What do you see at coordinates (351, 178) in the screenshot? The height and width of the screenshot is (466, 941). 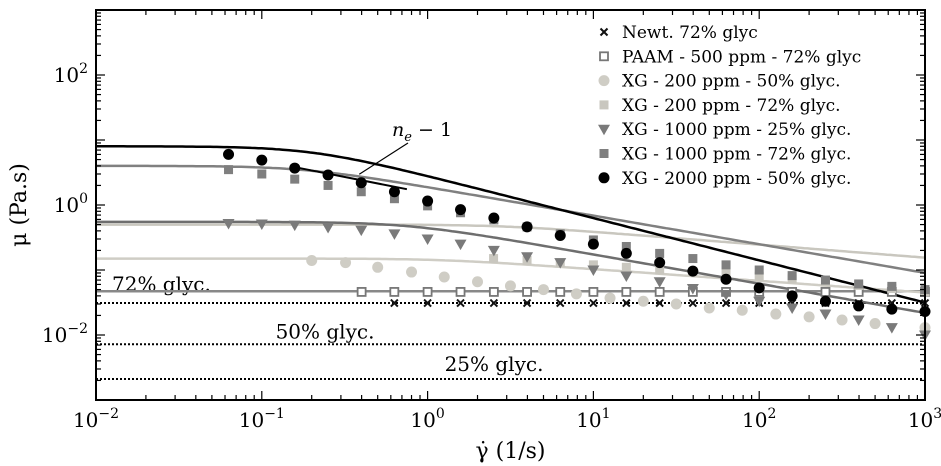 I see `slope-line` at bounding box center [351, 178].